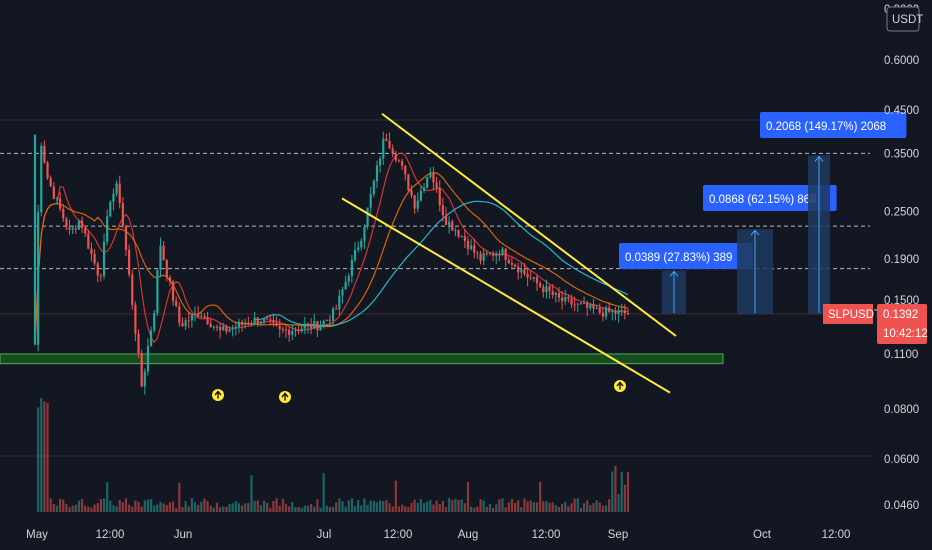 This screenshot has width=932, height=550. Describe the element at coordinates (529, 224) in the screenshot. I see `upper-trendline` at that location.